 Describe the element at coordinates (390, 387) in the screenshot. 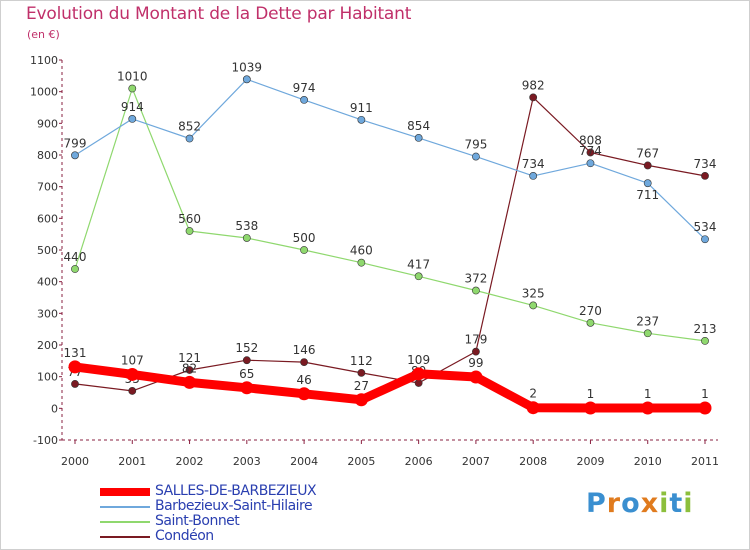

I see `series-line-salles-de-barbezieux` at that location.